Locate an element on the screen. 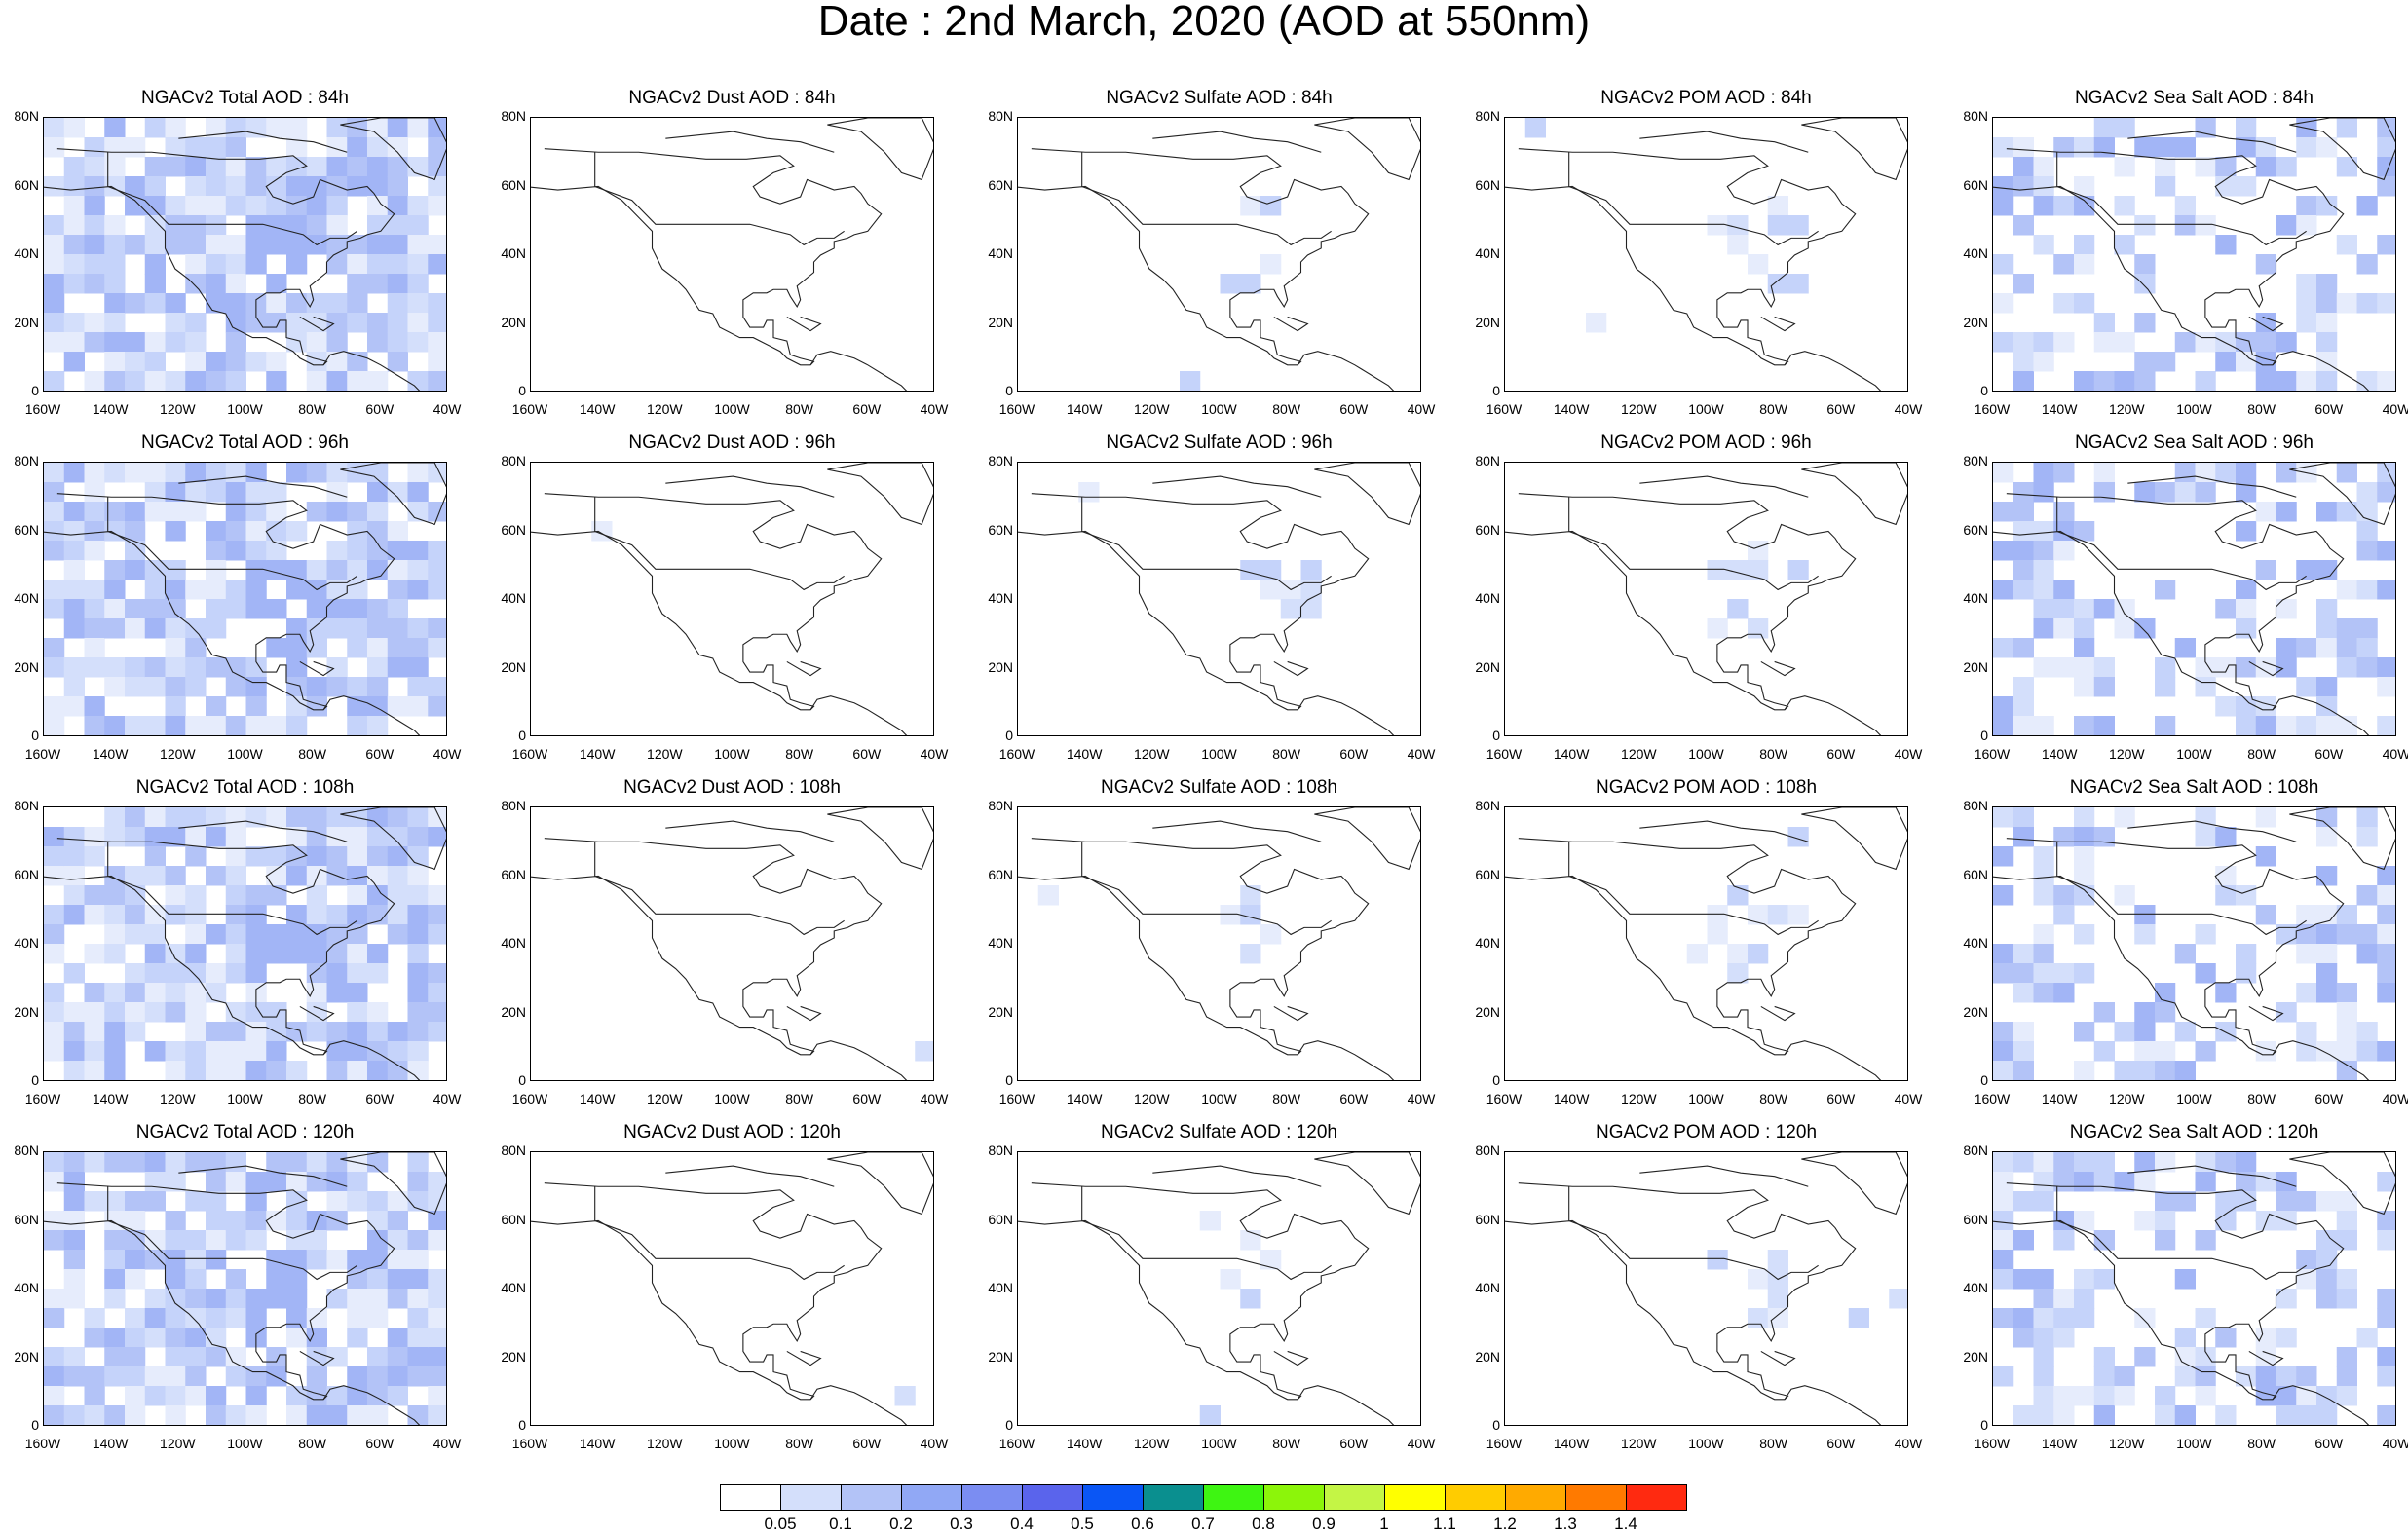 The image size is (2408, 1534). lat-tick-label: 20N is located at coordinates (26, 1356).